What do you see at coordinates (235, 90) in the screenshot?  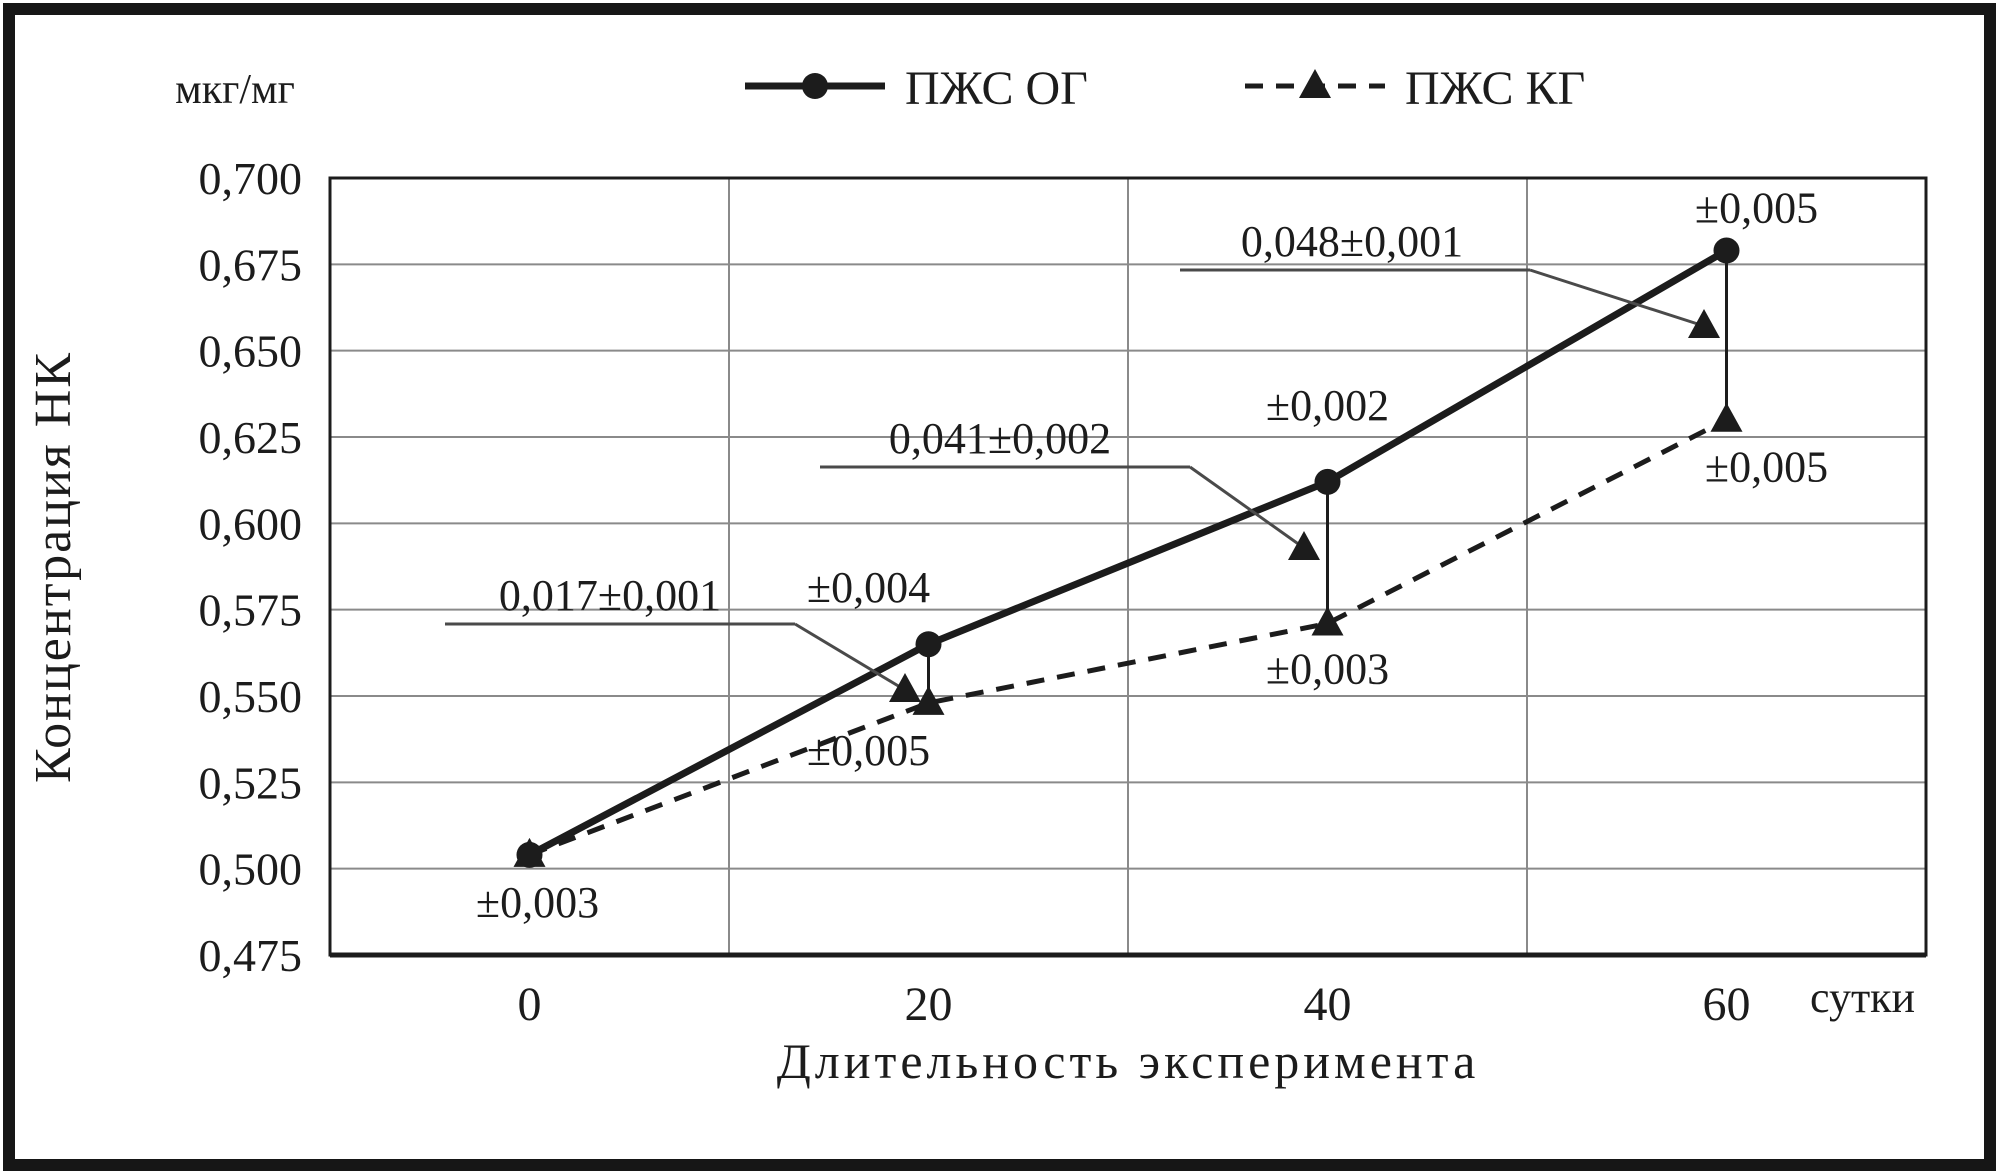 I see `y-axis-unit-label: мкг/мг` at bounding box center [235, 90].